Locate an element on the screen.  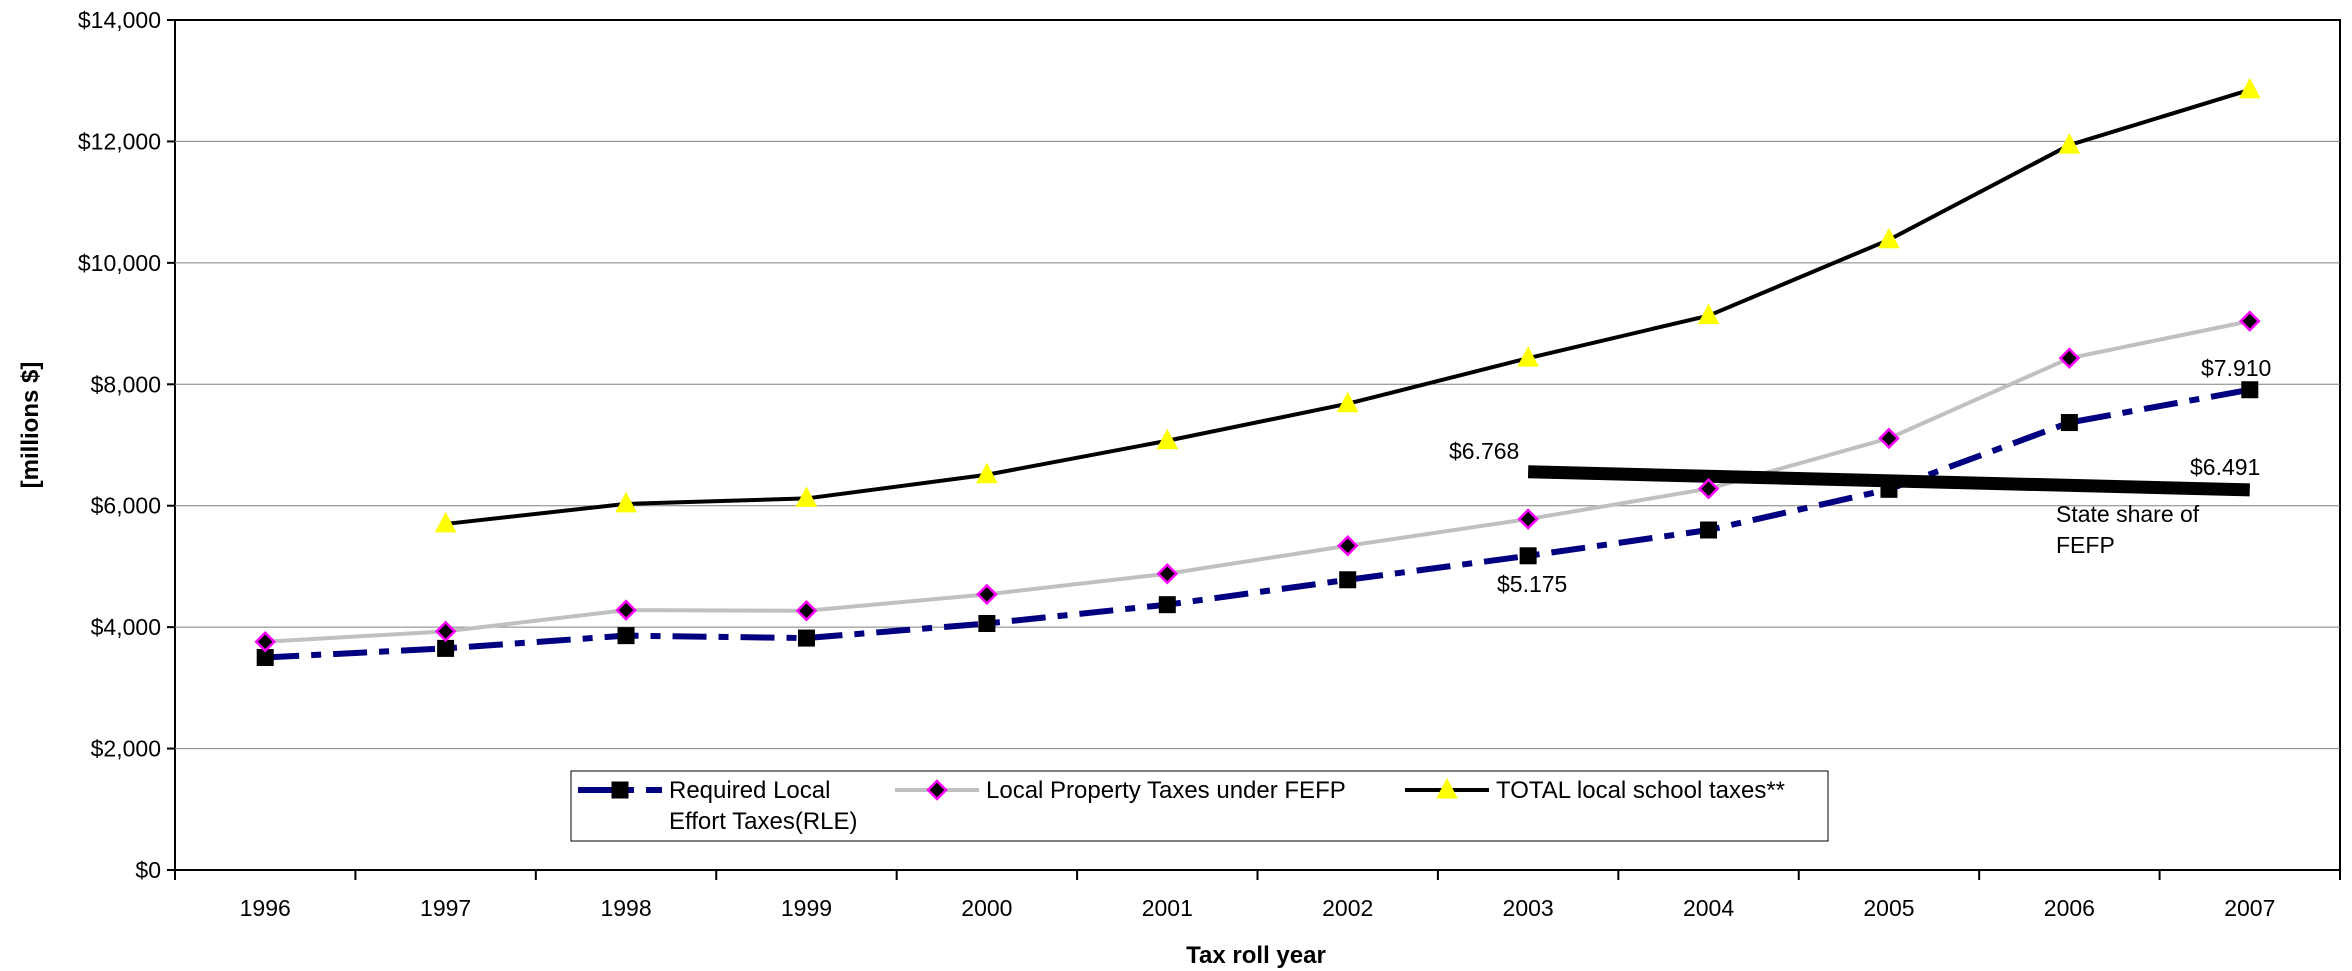
x-tick-label: 1999 is located at coordinates (806, 908).